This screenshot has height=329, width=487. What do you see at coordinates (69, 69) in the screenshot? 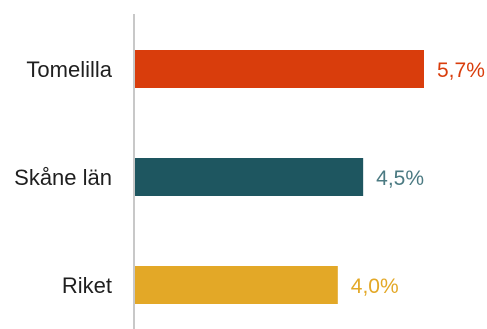
I see `category-label-tomelilla: Tomelilla` at bounding box center [69, 69].